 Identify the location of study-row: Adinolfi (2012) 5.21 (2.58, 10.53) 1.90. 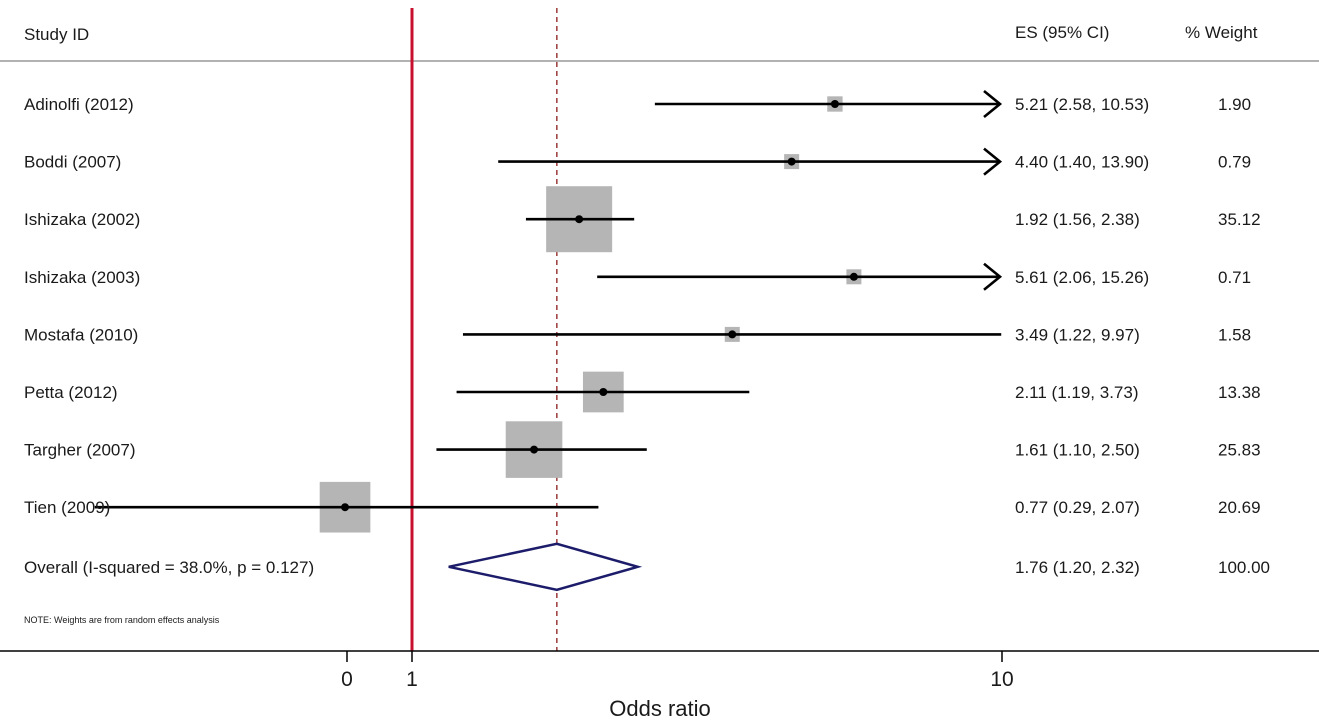
(637, 104).